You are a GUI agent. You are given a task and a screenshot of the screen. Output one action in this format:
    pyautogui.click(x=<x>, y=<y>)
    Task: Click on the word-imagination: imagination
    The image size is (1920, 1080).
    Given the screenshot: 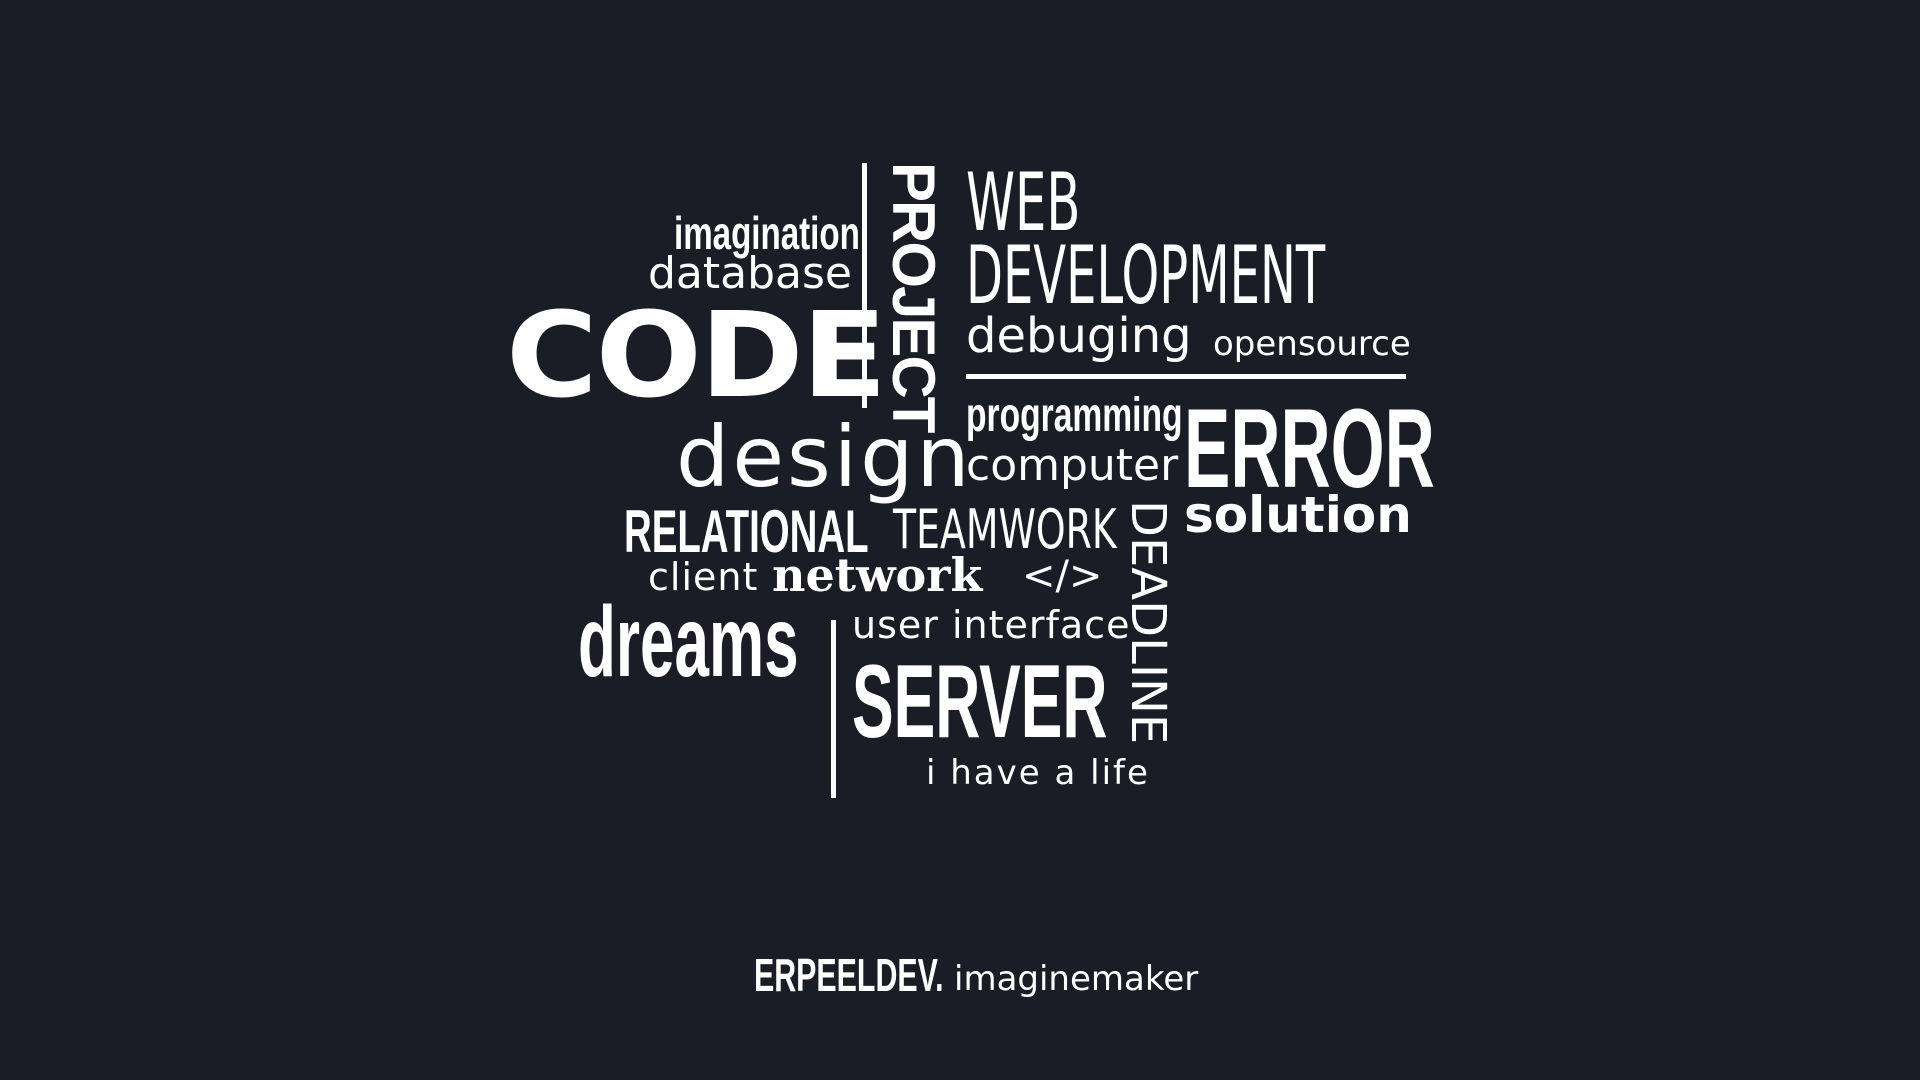 What is the action you would take?
    pyautogui.click(x=767, y=233)
    